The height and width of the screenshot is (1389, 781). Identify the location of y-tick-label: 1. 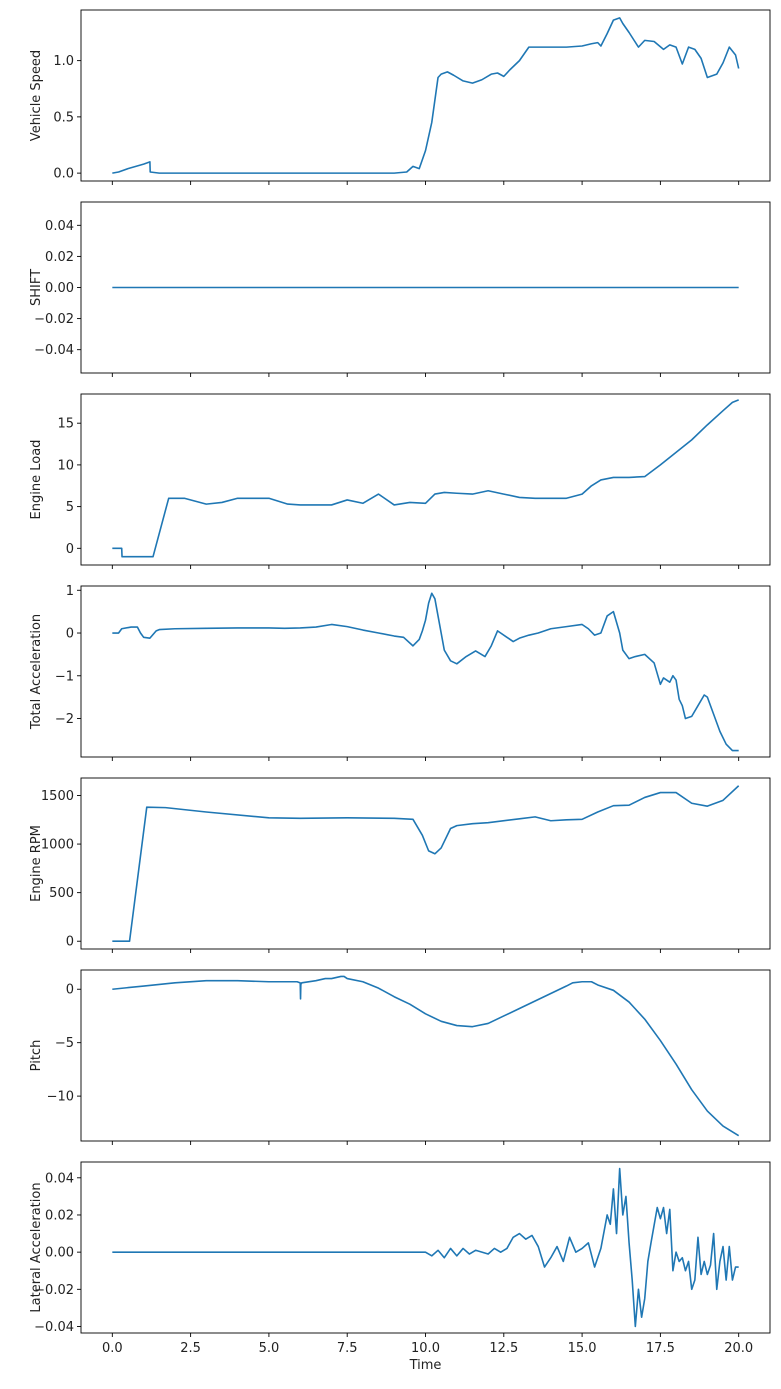
(70, 591).